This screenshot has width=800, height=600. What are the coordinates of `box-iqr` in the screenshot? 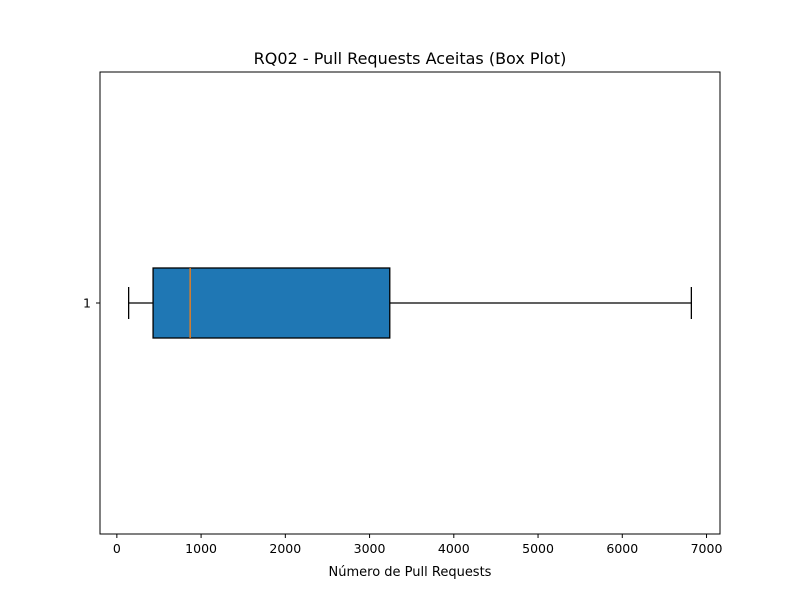 It's located at (271, 303).